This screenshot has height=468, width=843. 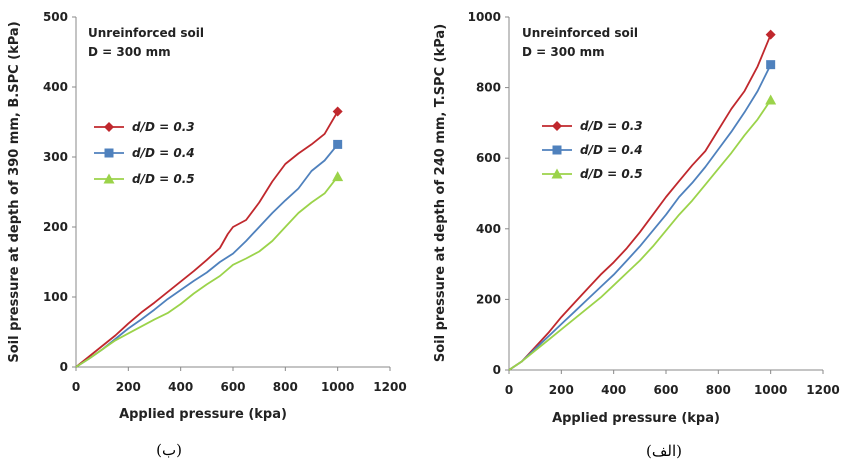 I want to click on y-tick-label: 600, so click(x=488, y=158).